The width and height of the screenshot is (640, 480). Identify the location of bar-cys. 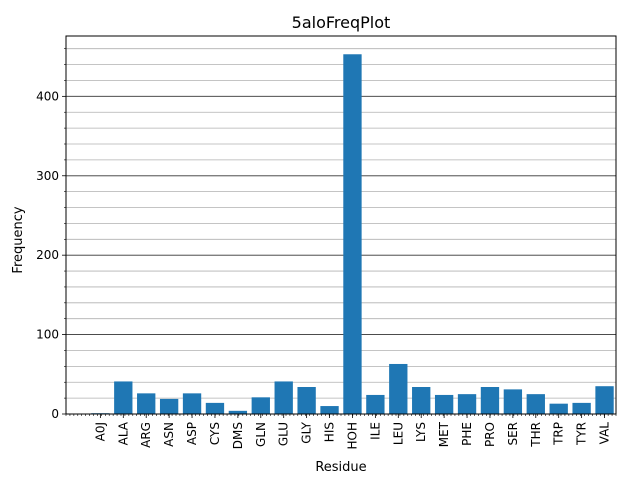
(215, 408).